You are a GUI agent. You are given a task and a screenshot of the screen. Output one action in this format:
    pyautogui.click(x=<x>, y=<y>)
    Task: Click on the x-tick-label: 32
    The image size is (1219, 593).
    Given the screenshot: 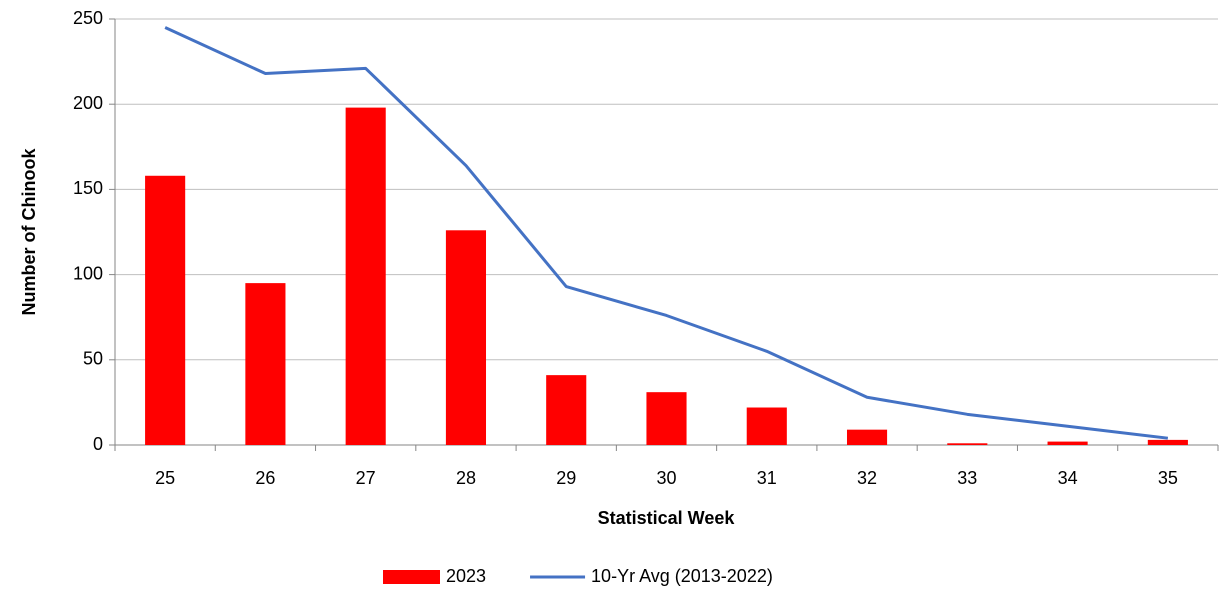 What is the action you would take?
    pyautogui.click(x=867, y=478)
    